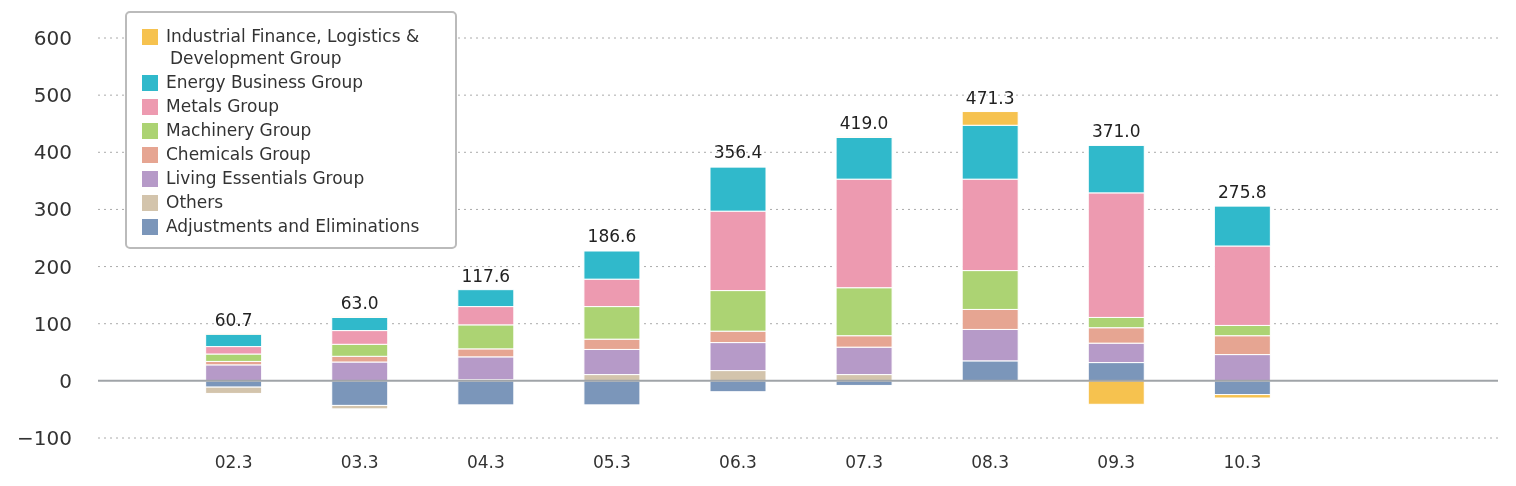 The image size is (1516, 486). I want to click on total-label: 356.4, so click(738, 152).